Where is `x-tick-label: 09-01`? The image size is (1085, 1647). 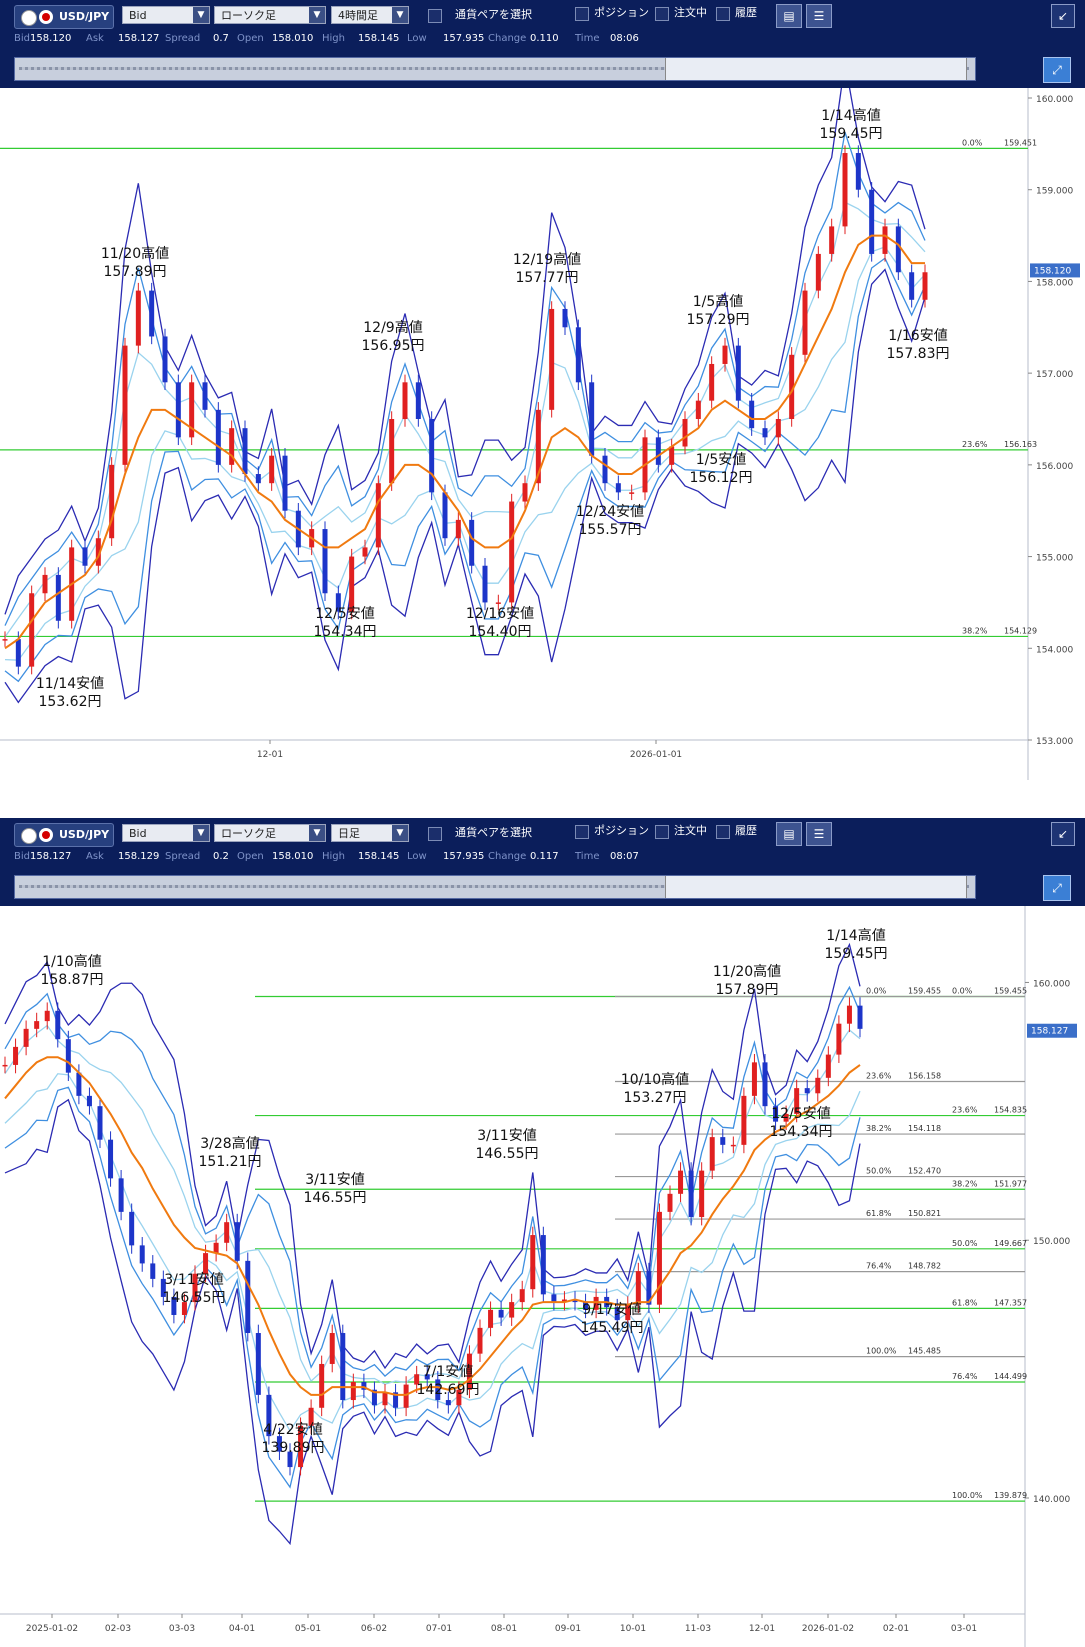
x-tick-label: 09-01 is located at coordinates (568, 1629).